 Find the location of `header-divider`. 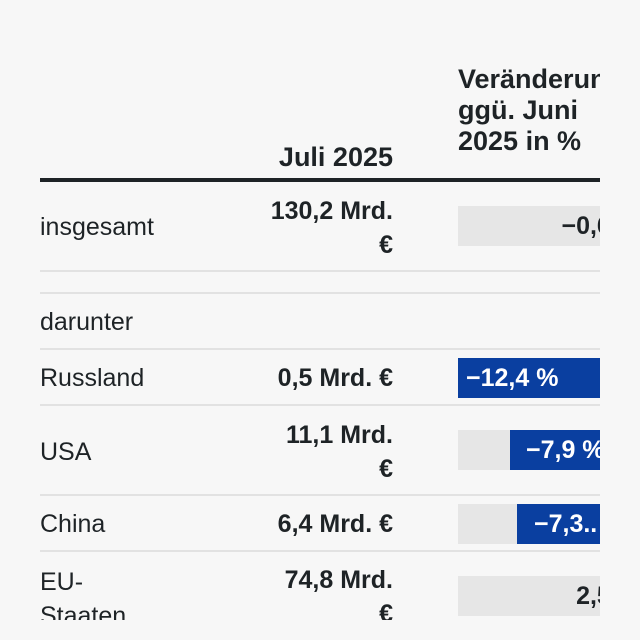

header-divider is located at coordinates (320, 180).